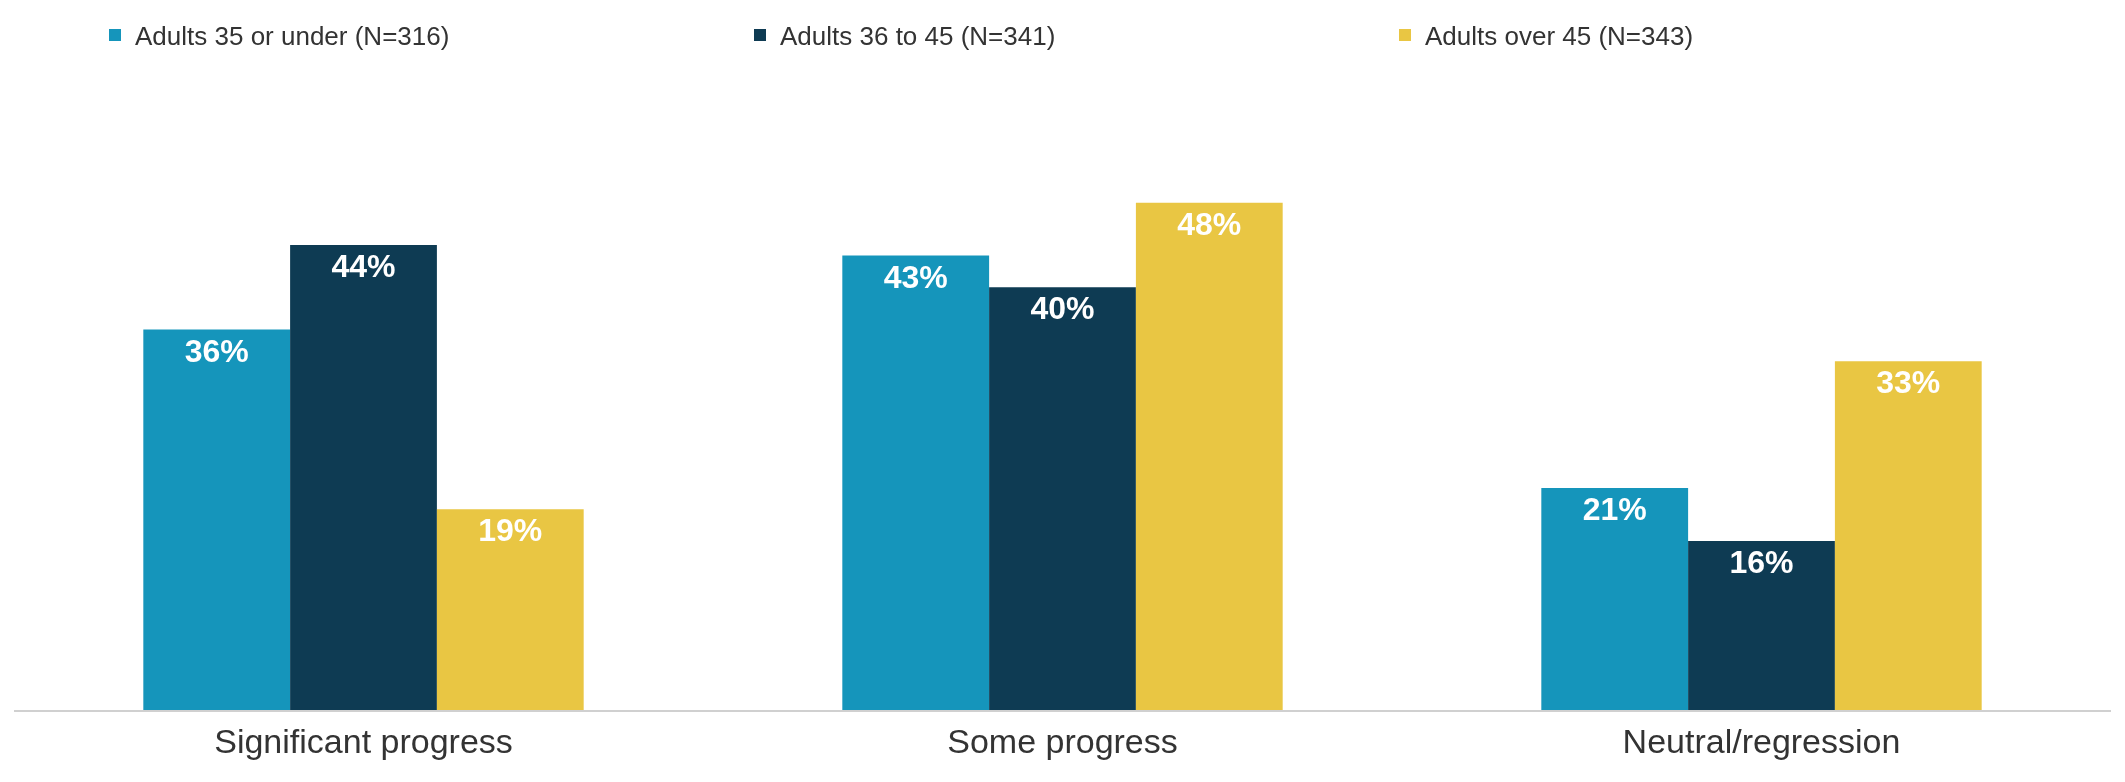 The width and height of the screenshot is (2125, 782). Describe the element at coordinates (1614, 509) in the screenshot. I see `data-label: 21%` at that location.